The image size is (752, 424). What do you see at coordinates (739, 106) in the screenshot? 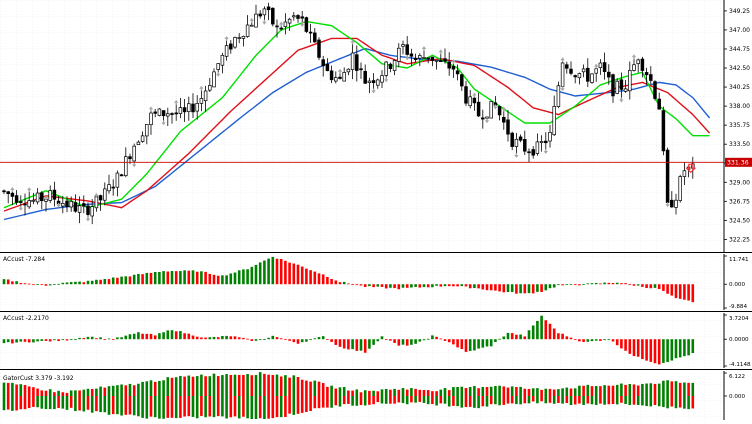
I see `price-tick-label: 338.00` at bounding box center [739, 106].